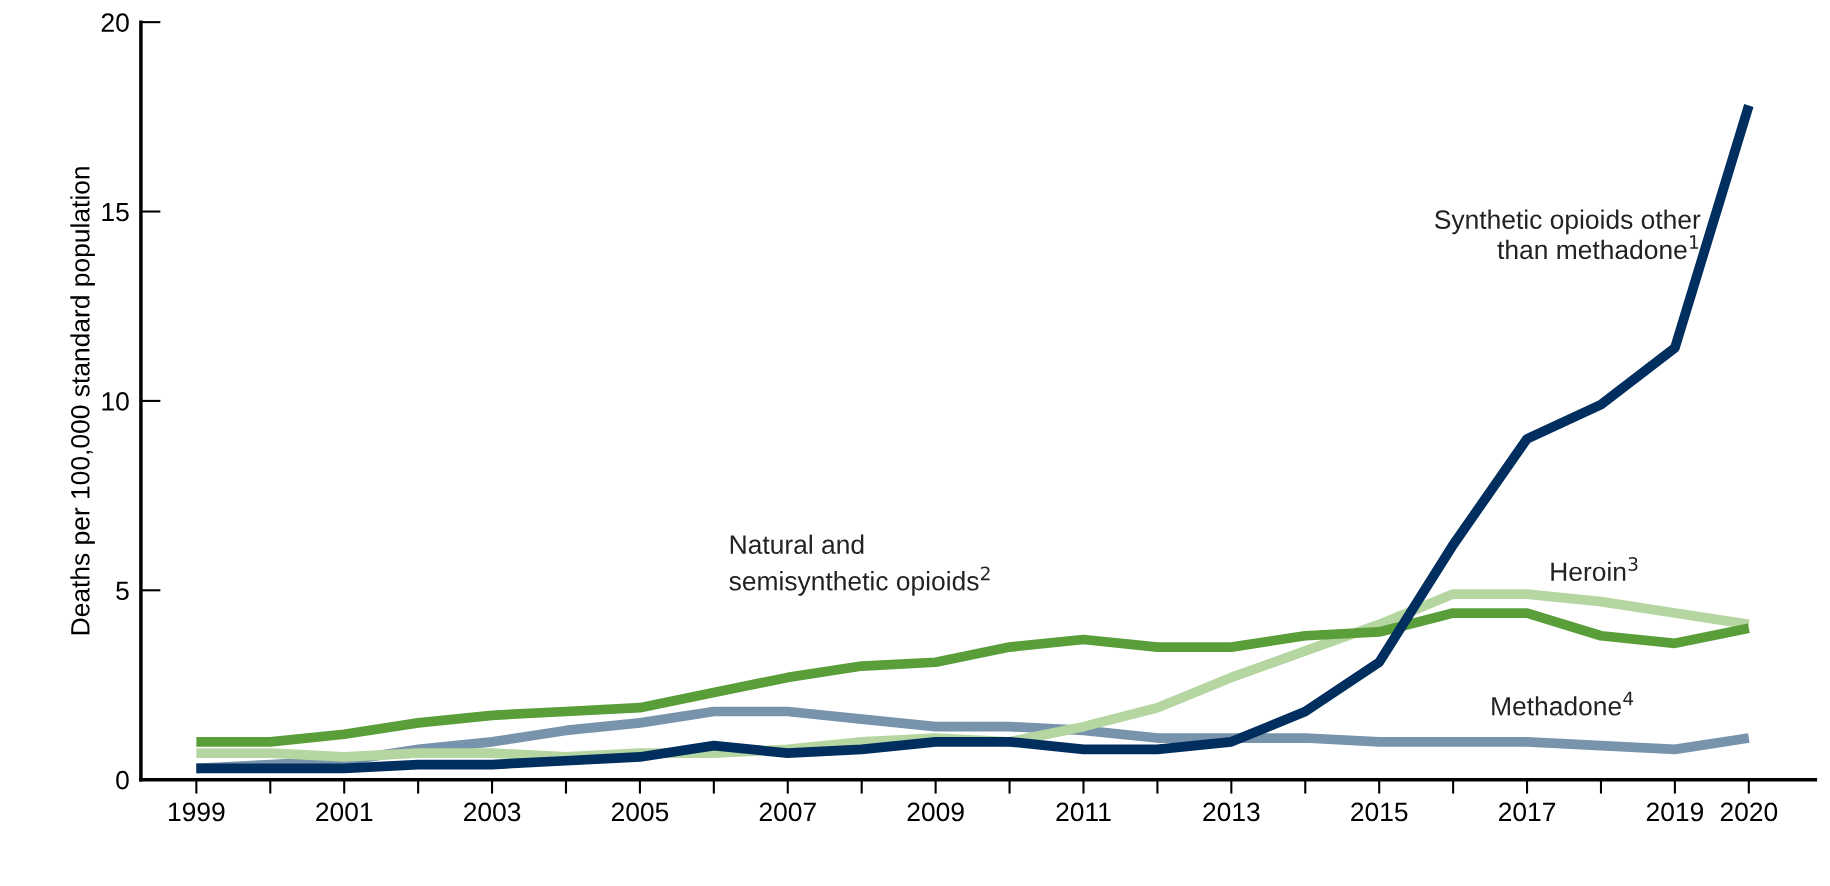  Describe the element at coordinates (1379, 812) in the screenshot. I see `x-tick-label: 2015` at that location.